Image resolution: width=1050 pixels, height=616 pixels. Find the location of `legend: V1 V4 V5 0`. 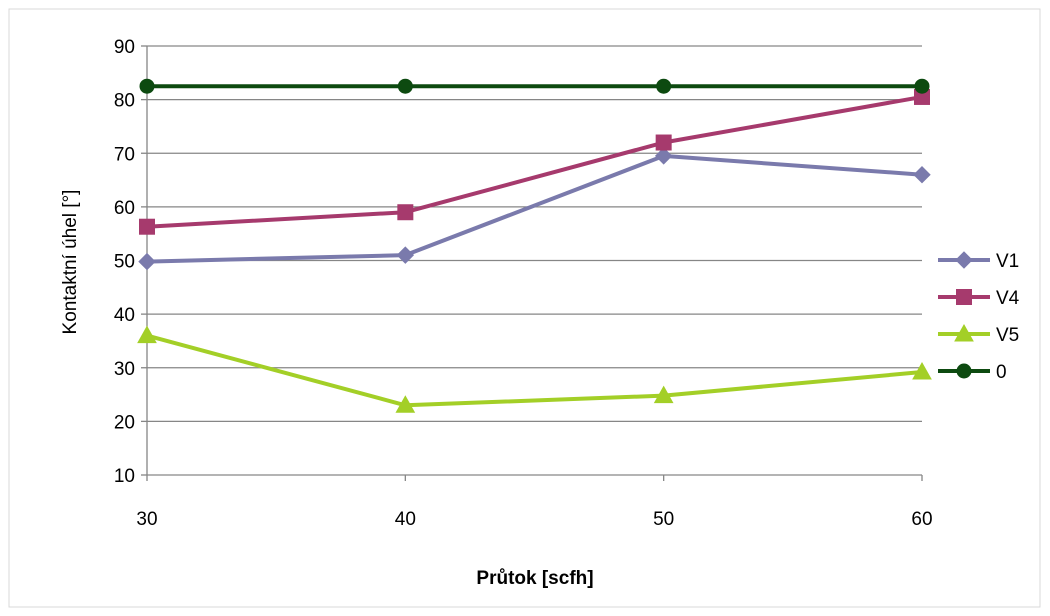

legend: V1 V4 V5 0 is located at coordinates (979, 317).